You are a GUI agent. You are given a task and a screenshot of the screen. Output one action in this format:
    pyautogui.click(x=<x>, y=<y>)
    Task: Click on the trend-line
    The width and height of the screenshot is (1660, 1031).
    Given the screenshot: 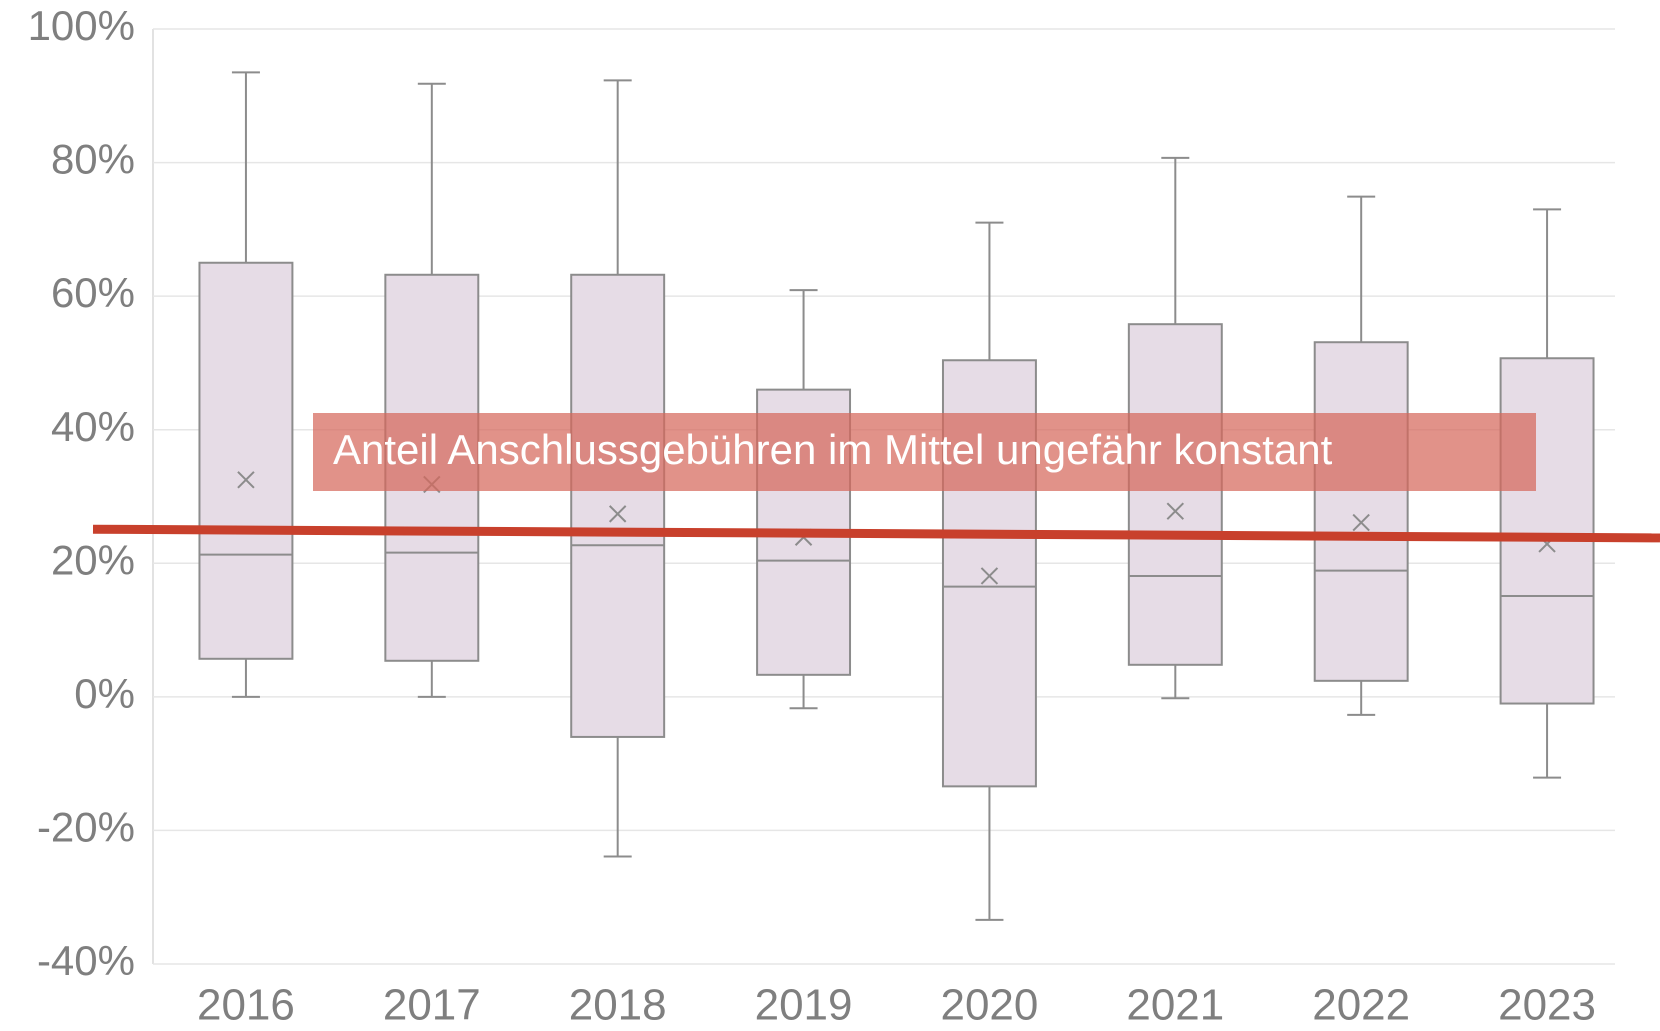 What is the action you would take?
    pyautogui.click(x=876, y=533)
    